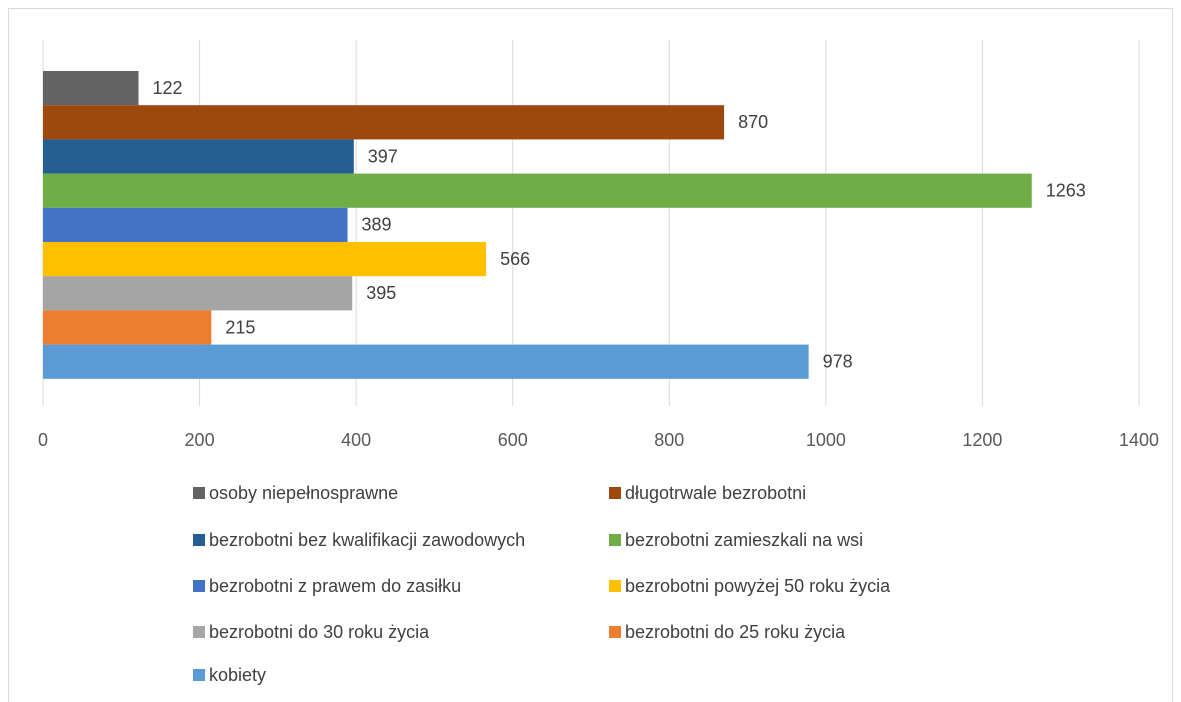 This screenshot has width=1181, height=702. I want to click on legend-label: bezrobotni do 30 roku życia, so click(319, 632).